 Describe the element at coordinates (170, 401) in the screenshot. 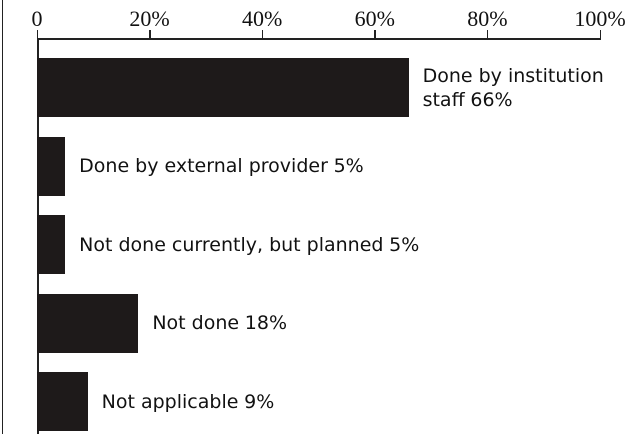

I see `category-label: Not applicable` at that location.